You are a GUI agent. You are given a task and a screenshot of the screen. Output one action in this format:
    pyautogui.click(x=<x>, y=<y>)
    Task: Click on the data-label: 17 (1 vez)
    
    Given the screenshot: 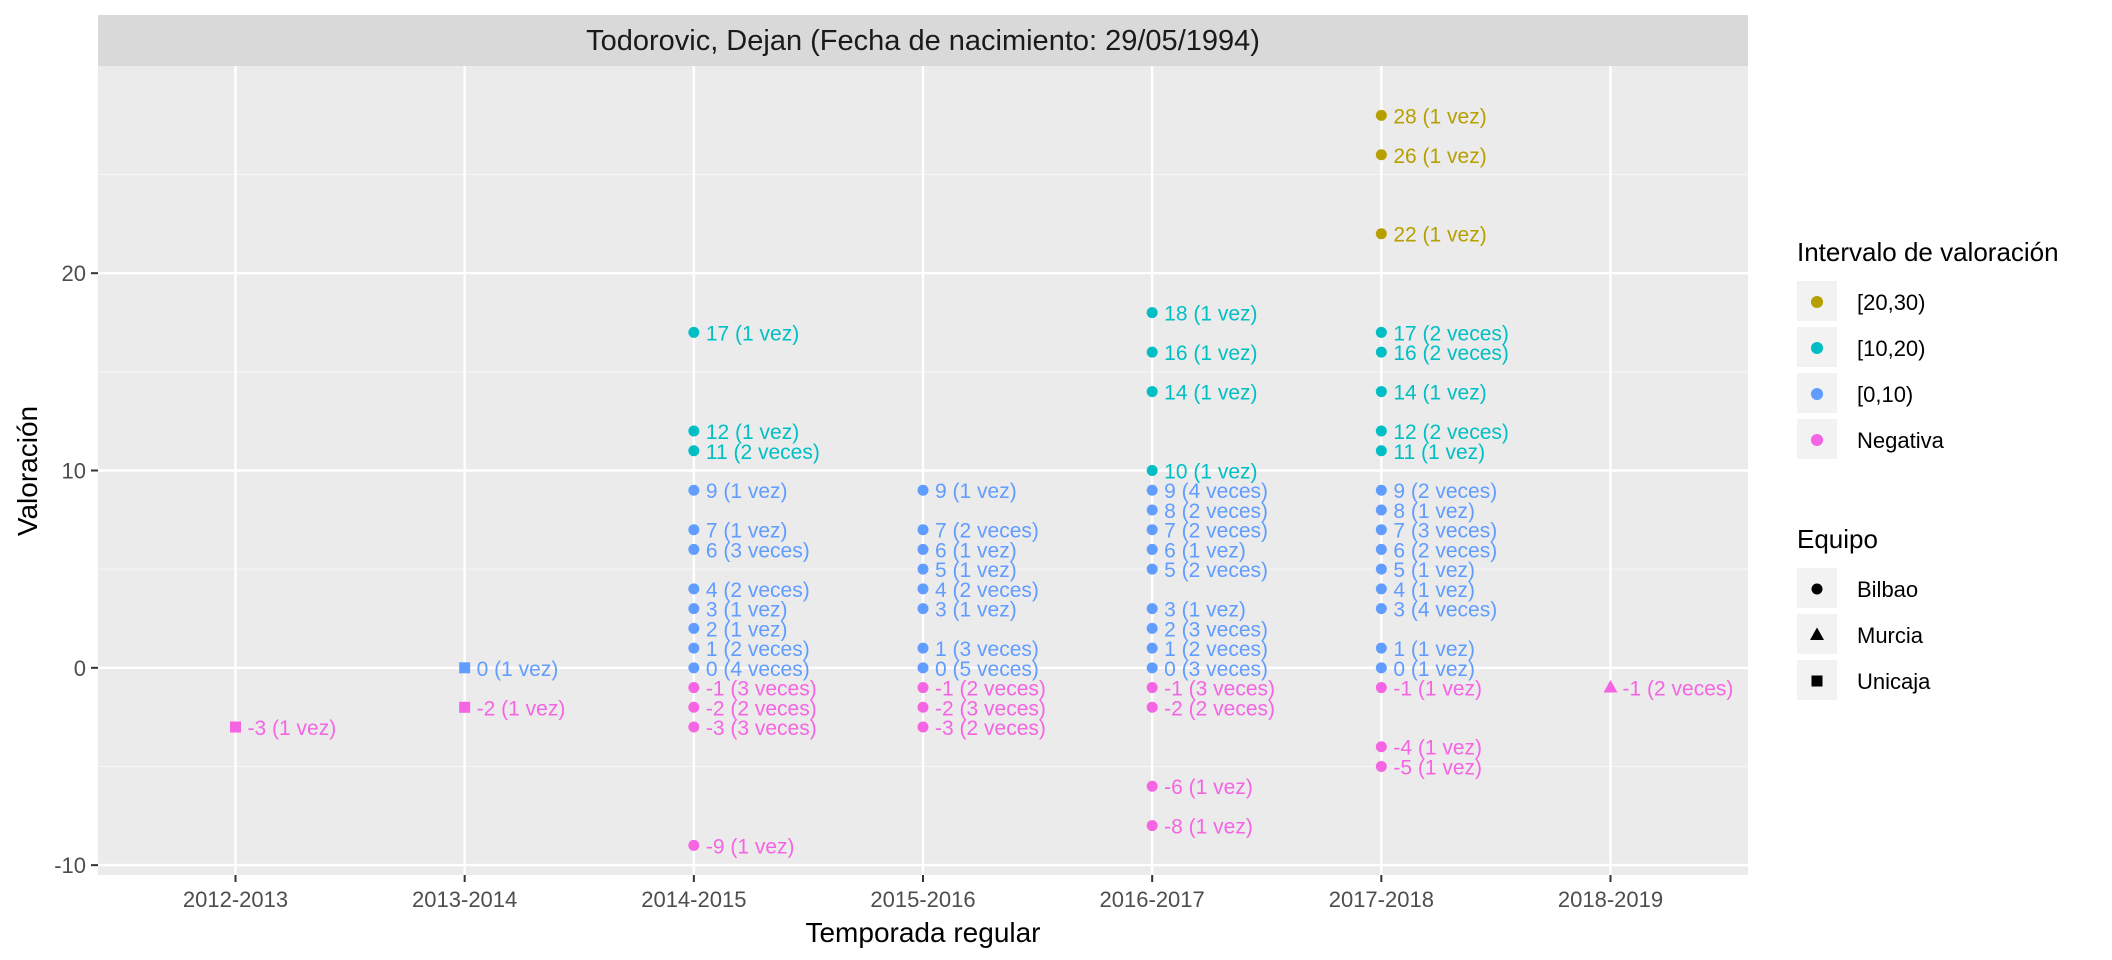 What is the action you would take?
    pyautogui.click(x=752, y=333)
    